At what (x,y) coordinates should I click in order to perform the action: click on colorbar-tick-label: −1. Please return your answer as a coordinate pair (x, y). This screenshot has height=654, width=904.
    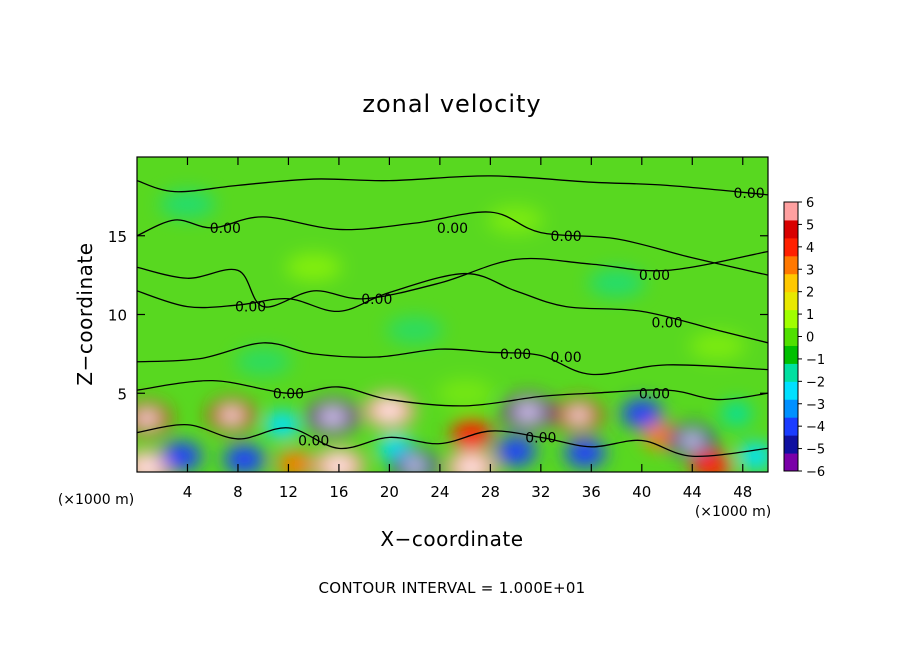
    Looking at the image, I should click on (815, 360).